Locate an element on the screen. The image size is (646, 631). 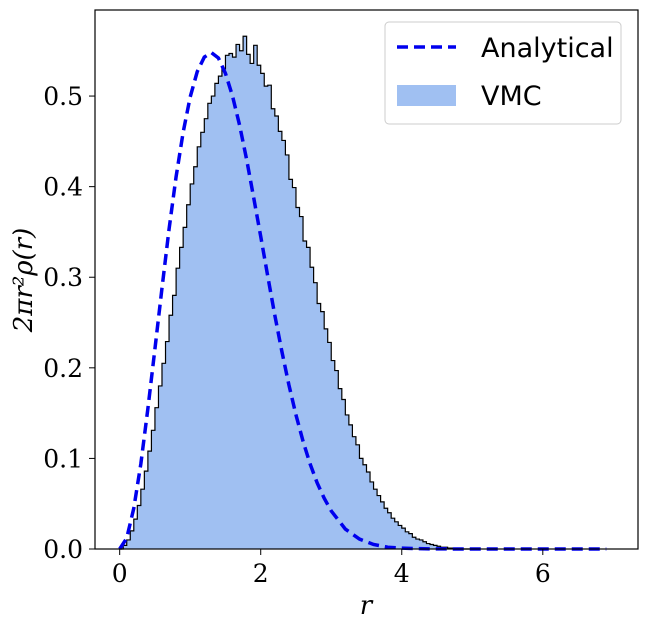
x-tick-label: 2 is located at coordinates (261, 573).